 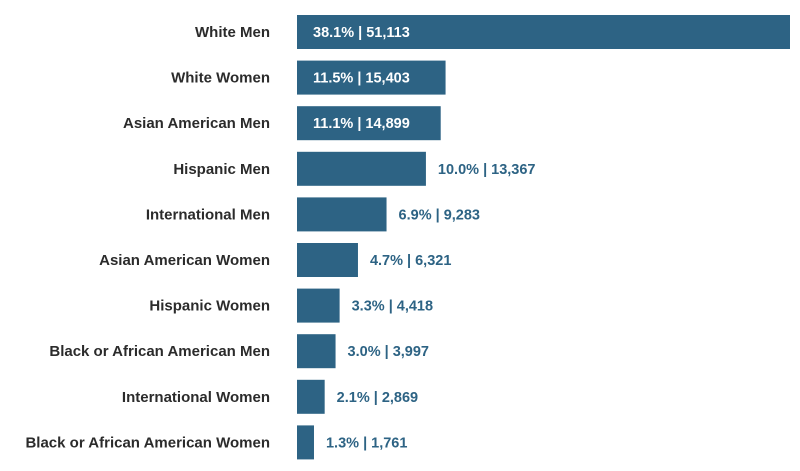 What do you see at coordinates (361, 124) in the screenshot?
I see `data-label: 11.1% | 14,899` at bounding box center [361, 124].